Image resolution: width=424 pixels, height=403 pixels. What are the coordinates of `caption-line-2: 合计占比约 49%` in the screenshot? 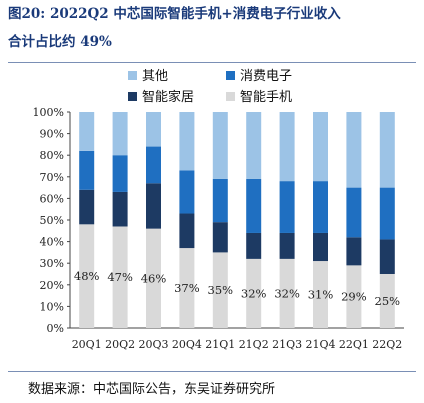 It's located at (60, 42).